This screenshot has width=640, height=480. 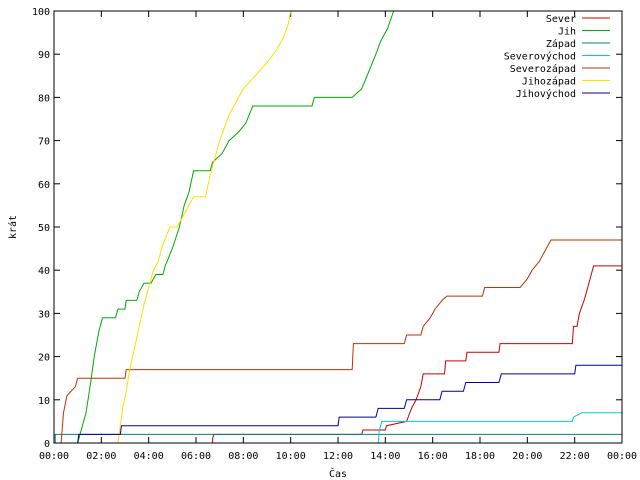 What do you see at coordinates (540, 57) in the screenshot?
I see `legend-label: Severovýchod` at bounding box center [540, 57].